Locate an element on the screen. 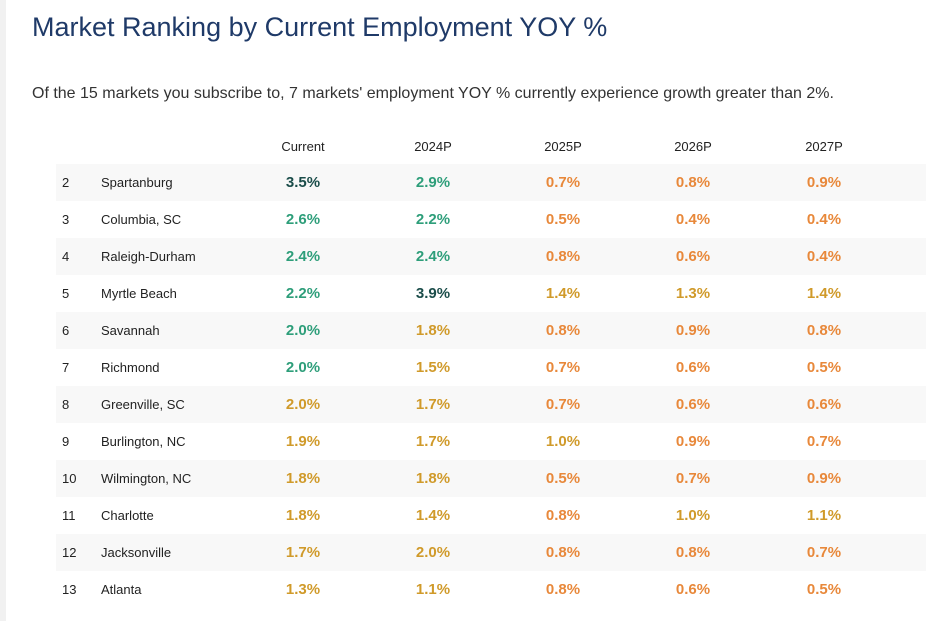 The width and height of the screenshot is (926, 621). table-row: 11 Charlotte 1.8% 1.4% 0.8% 1.0% 1.1% is located at coordinates (491, 515).